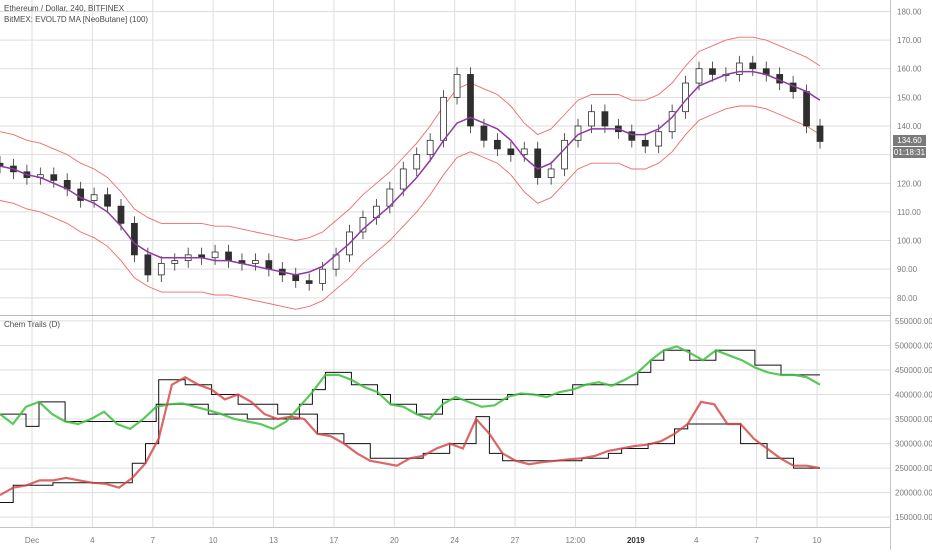  I want to click on oscillator-tick-label: 500000.00, so click(913, 345).